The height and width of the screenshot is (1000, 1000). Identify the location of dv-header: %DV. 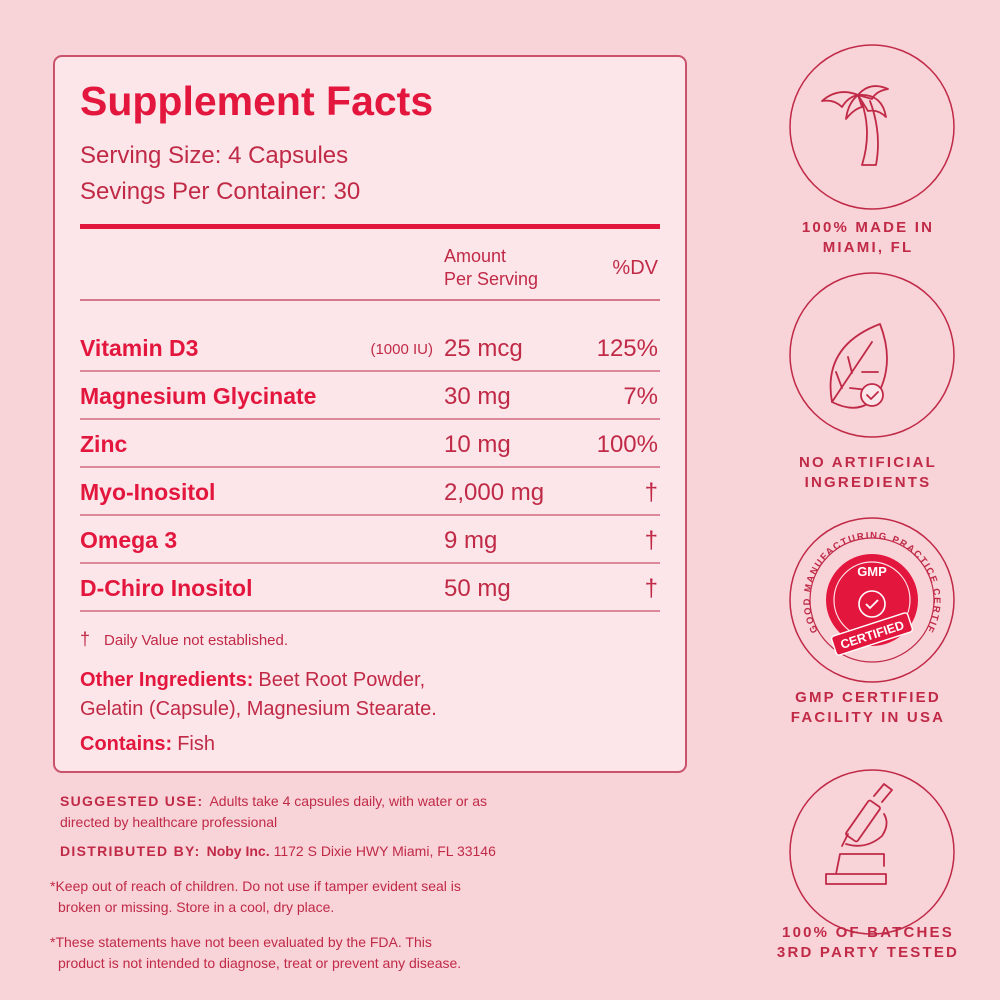
(635, 268).